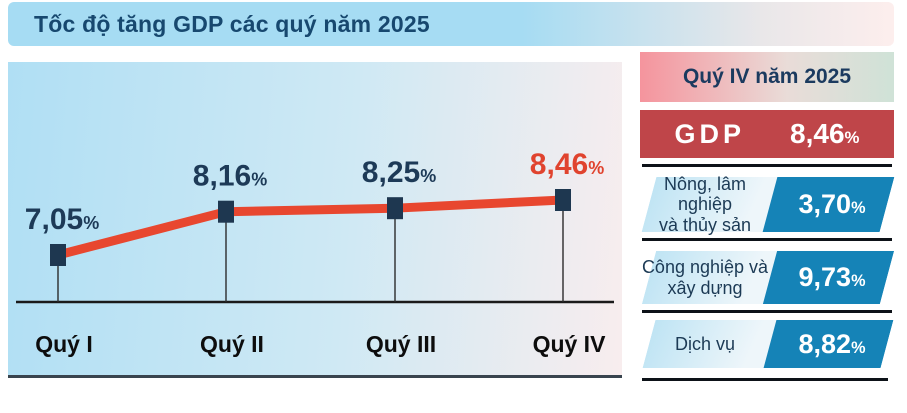 The image size is (907, 413). What do you see at coordinates (451, 24) in the screenshot?
I see `title-bar: Tốc độ tăng GDP các quý năm 2025` at bounding box center [451, 24].